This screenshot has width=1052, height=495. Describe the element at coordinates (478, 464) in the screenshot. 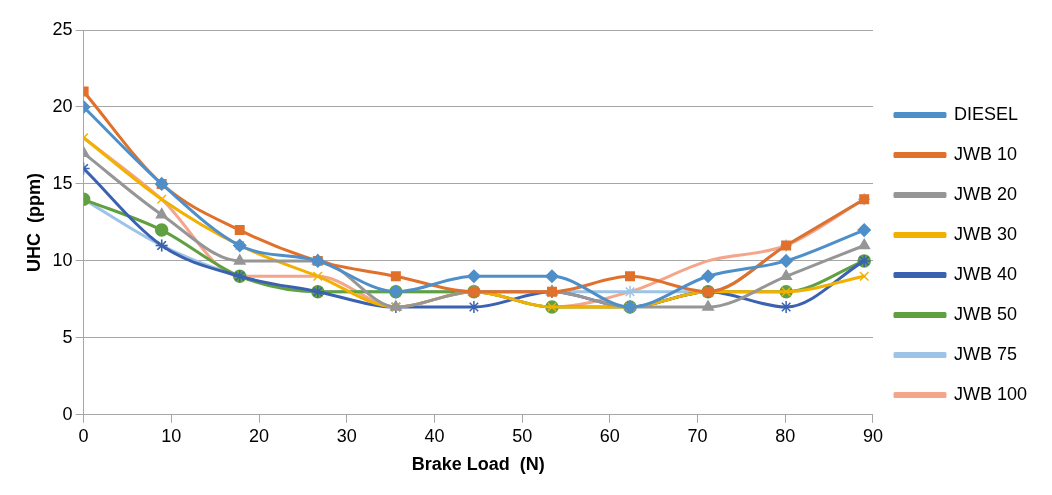

I see `x-axis-title: Brake Load (N)` at that location.